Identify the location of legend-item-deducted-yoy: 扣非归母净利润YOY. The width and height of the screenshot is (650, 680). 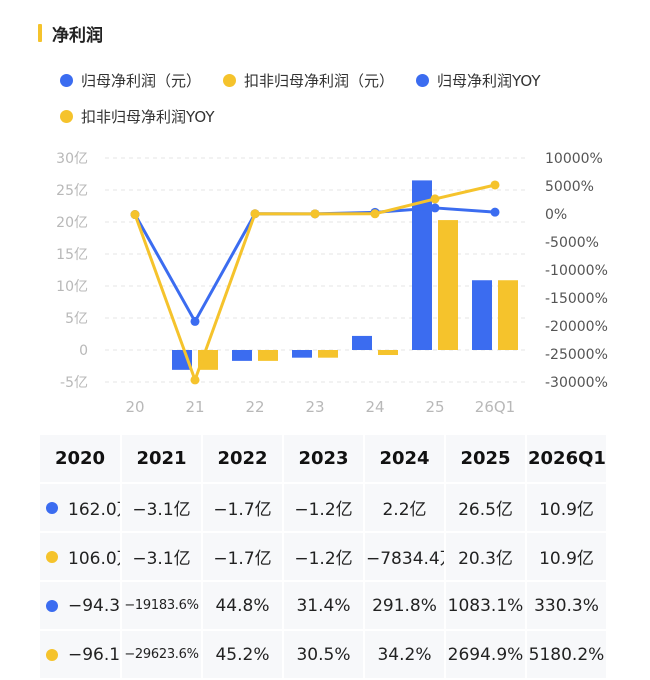
(137, 116).